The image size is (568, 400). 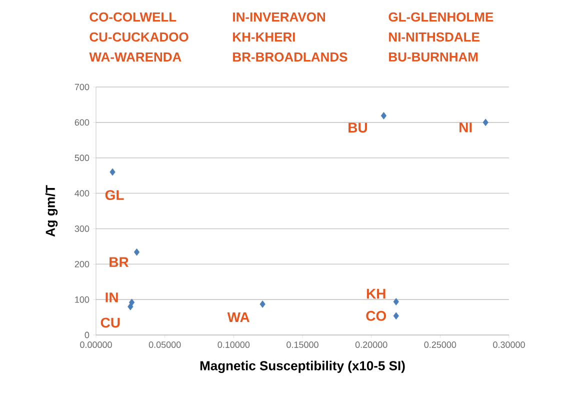 I want to click on text: GL-GLENHOLME, so click(x=441, y=17).